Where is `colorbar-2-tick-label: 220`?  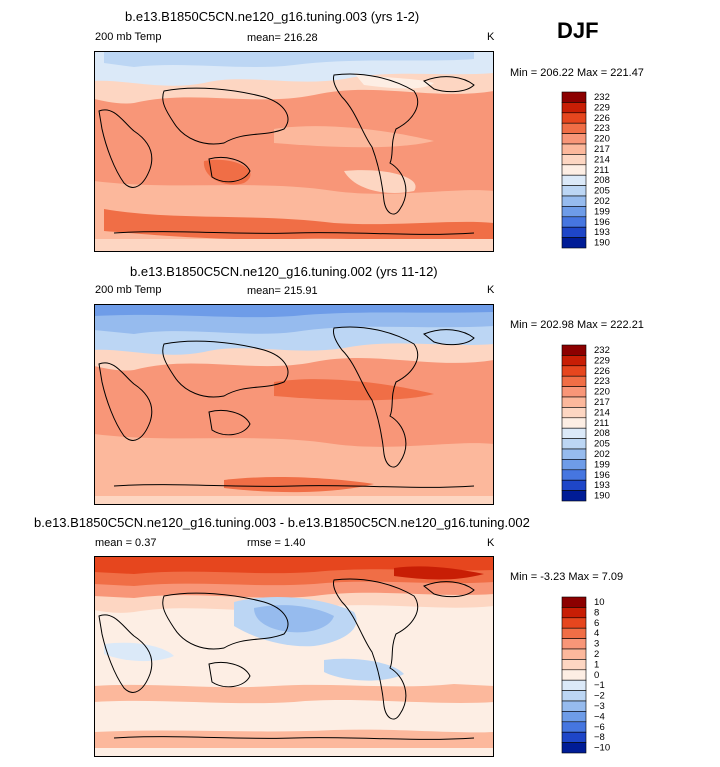 colorbar-2-tick-label: 220 is located at coordinates (602, 392).